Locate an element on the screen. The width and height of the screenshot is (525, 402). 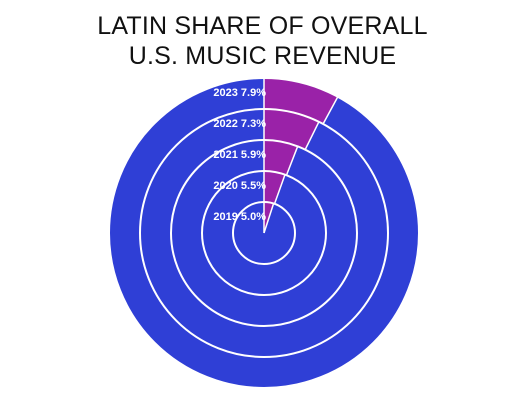
chart-title-line-1: LATIN SHARE OF OVERALL is located at coordinates (262, 26).